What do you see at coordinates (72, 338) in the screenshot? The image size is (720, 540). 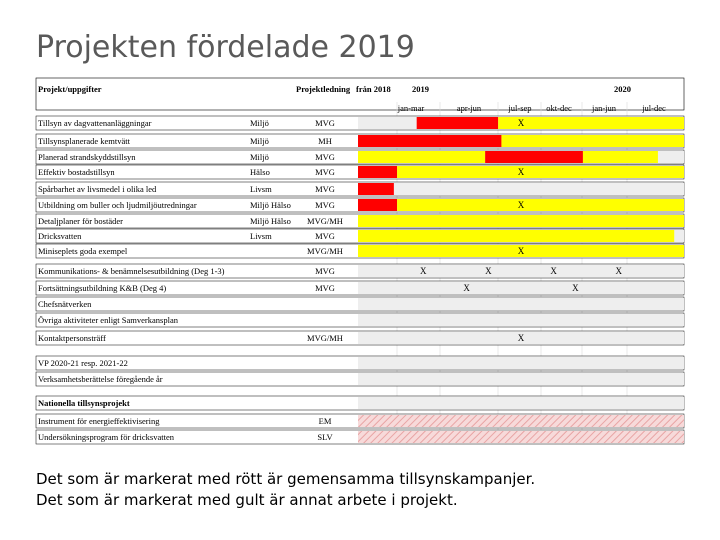 I see `row-task: Kontaktpersonsträff` at bounding box center [72, 338].